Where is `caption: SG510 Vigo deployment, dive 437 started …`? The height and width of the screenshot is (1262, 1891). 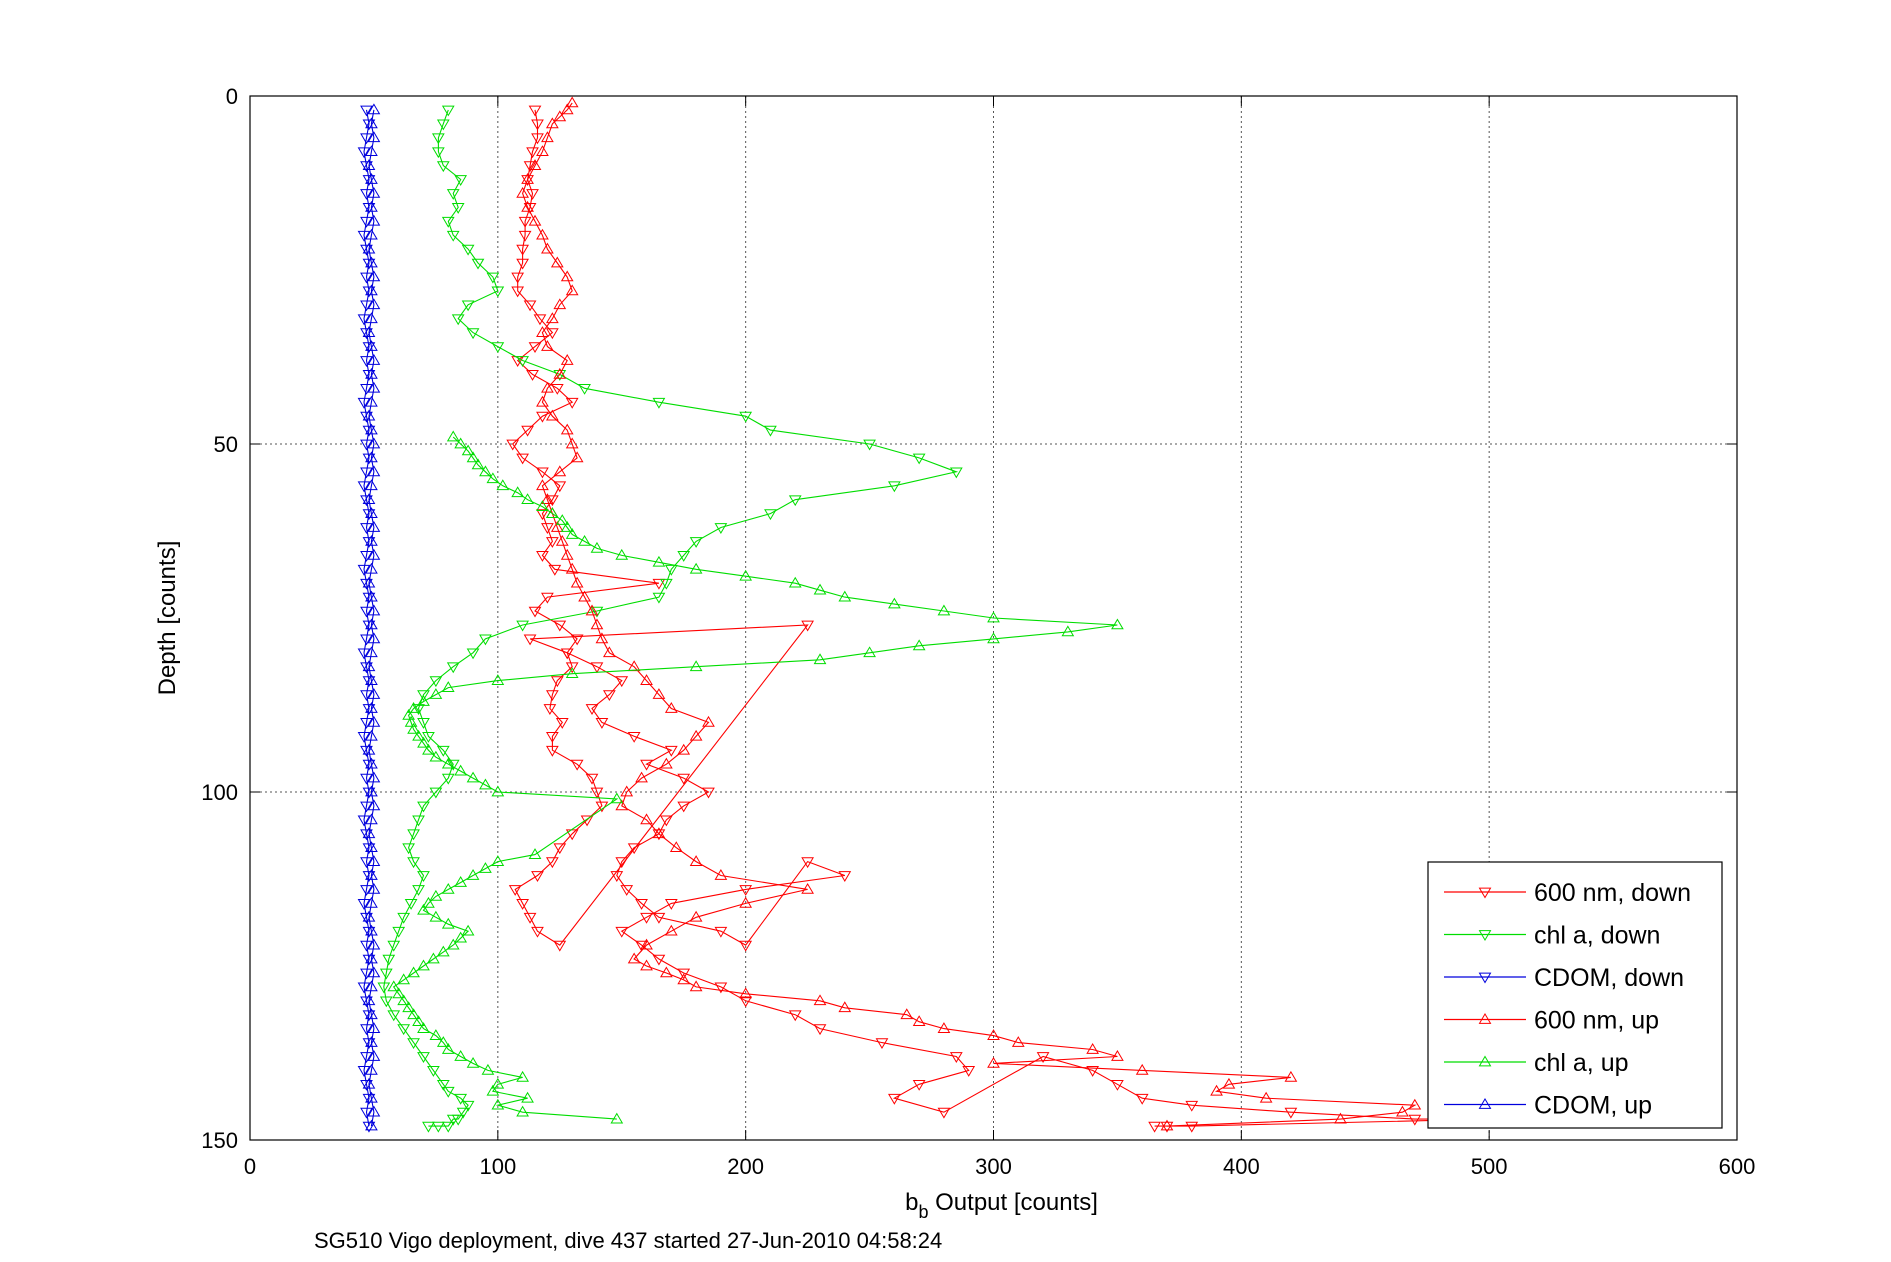 caption: SG510 Vigo deployment, dive 437 started … is located at coordinates (628, 1240).